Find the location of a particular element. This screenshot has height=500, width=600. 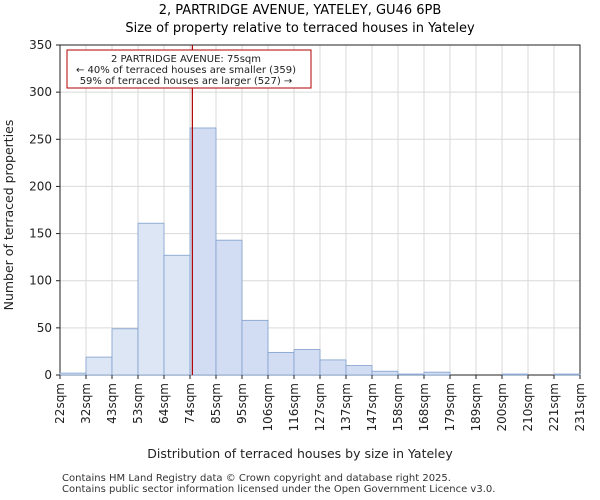

x-tick-label: 168sqm is located at coordinates (424, 407).